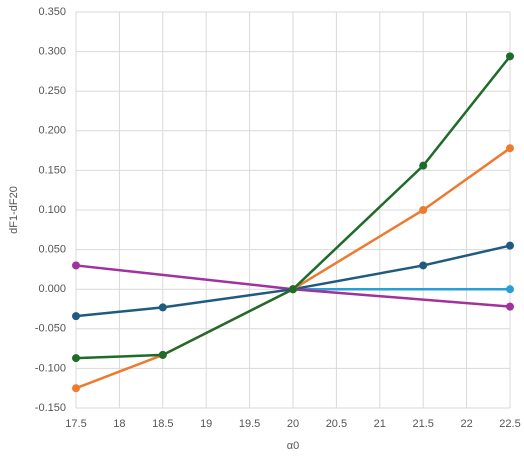 Image resolution: width=524 pixels, height=456 pixels. Describe the element at coordinates (14, 210) in the screenshot. I see `y-axis-title: dF1-dF20` at that location.